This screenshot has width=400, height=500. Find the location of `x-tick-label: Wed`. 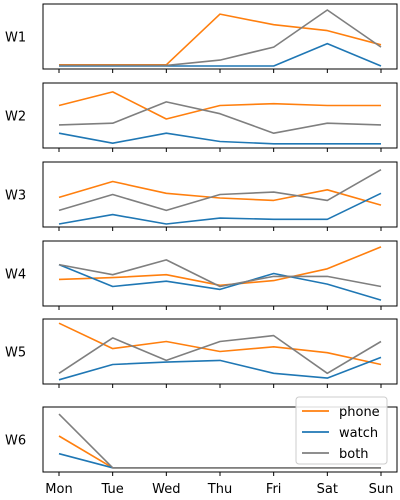

x-tick-label: Wed is located at coordinates (166, 489).